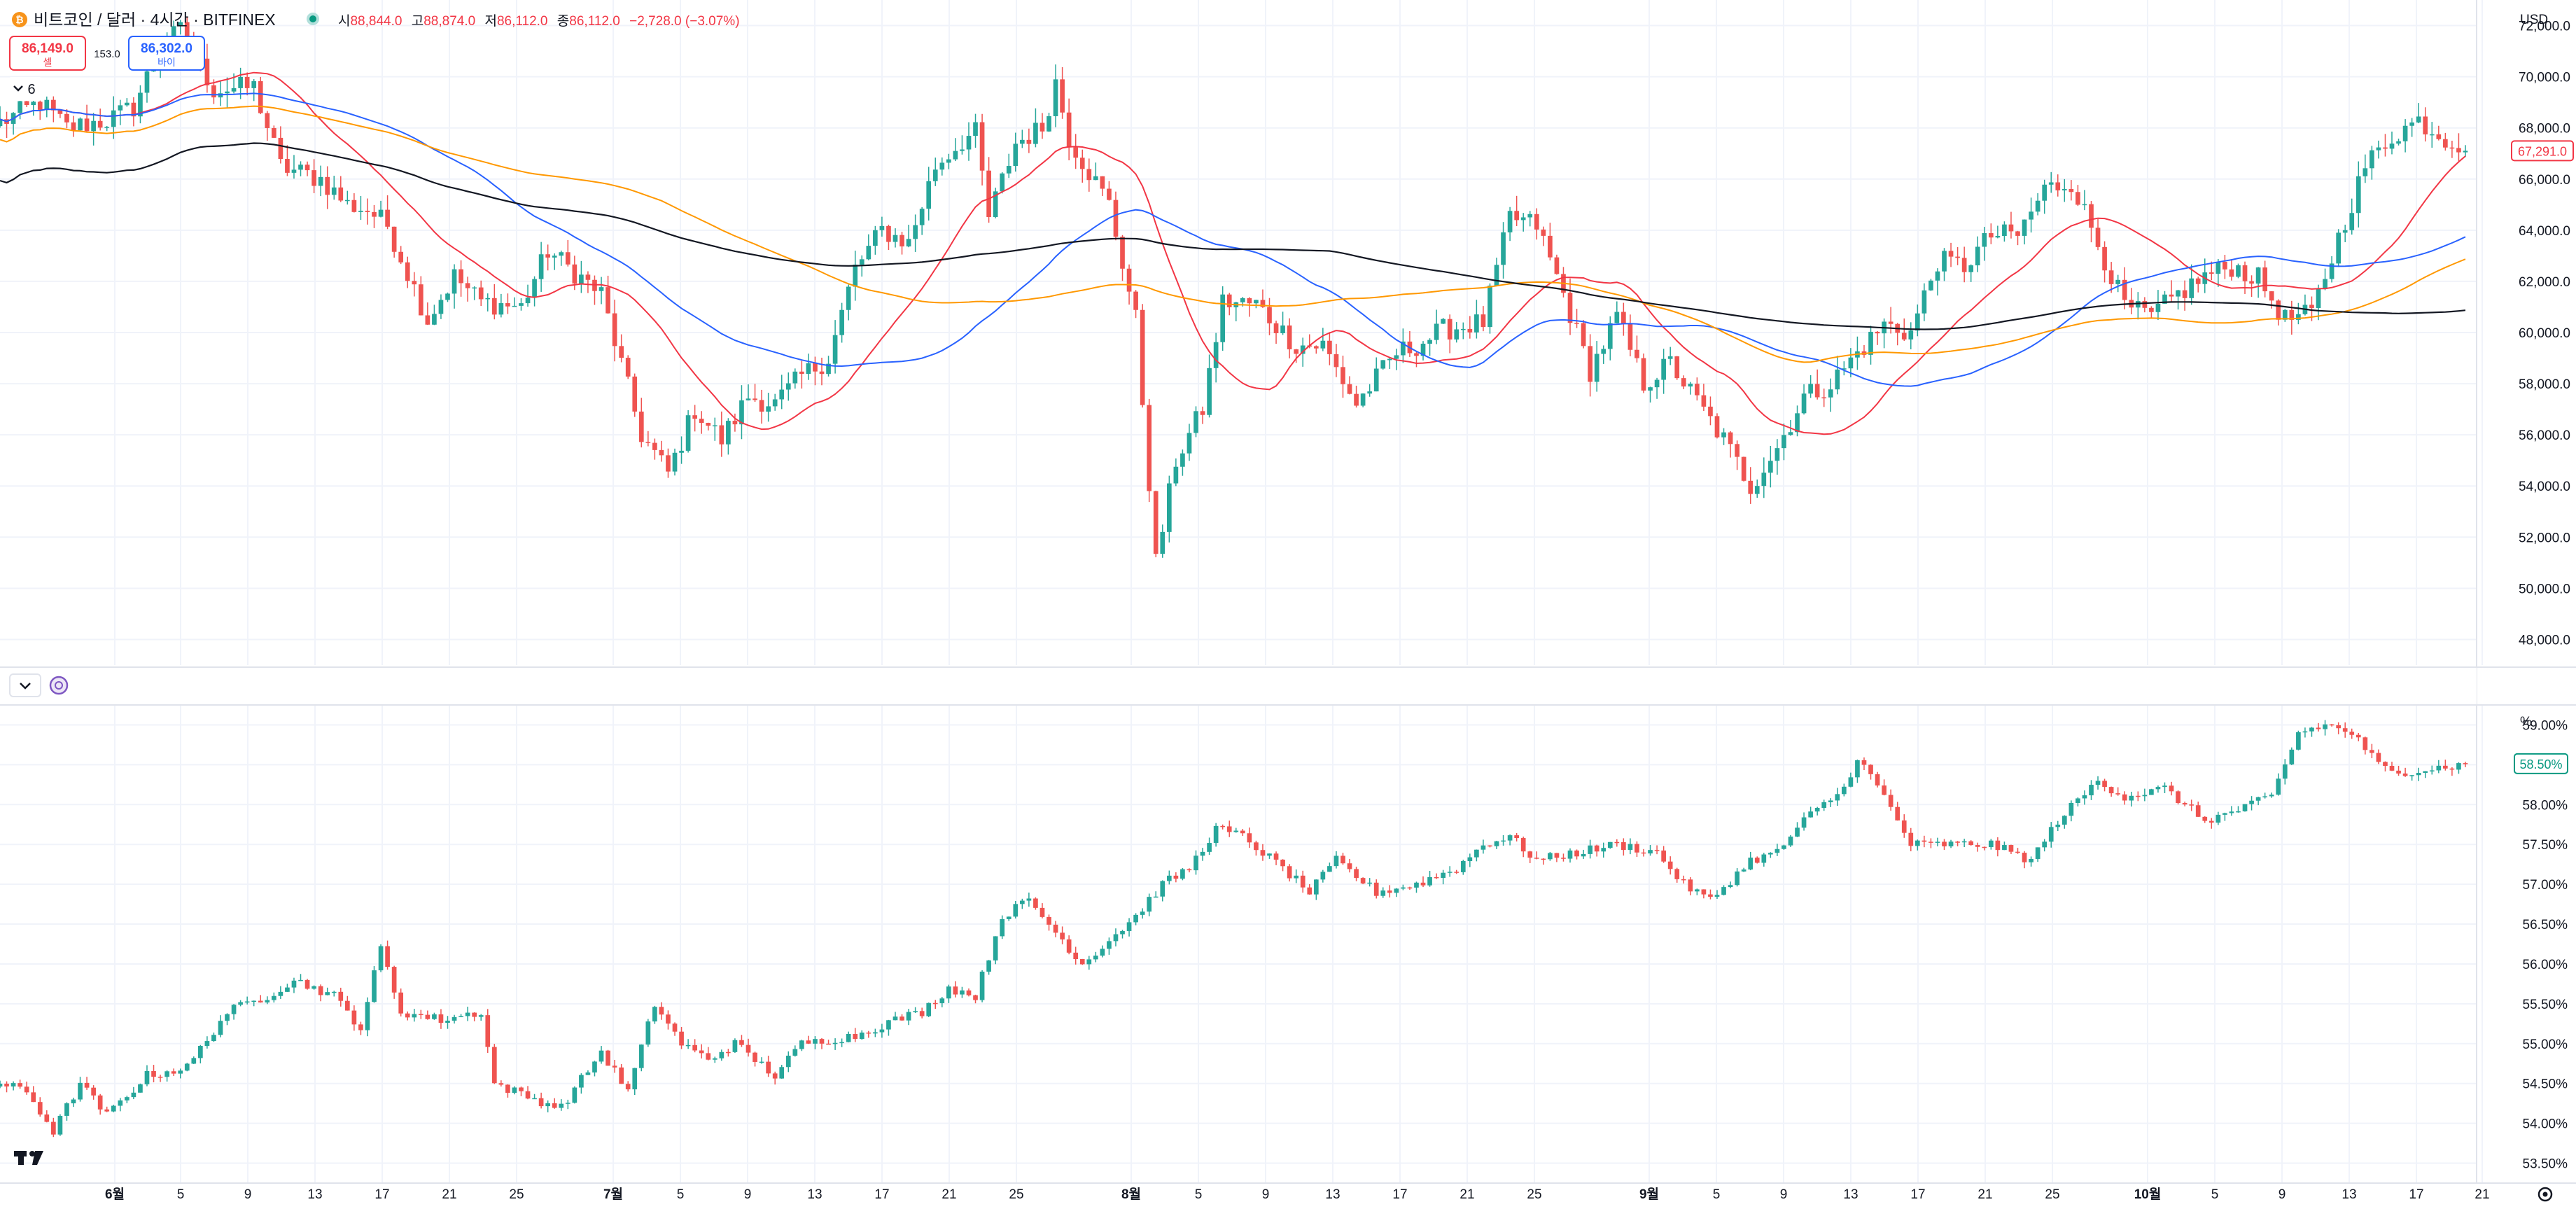 Image resolution: width=2576 pixels, height=1209 pixels. Describe the element at coordinates (2534, 20) in the screenshot. I see `currency-label: USD` at that location.